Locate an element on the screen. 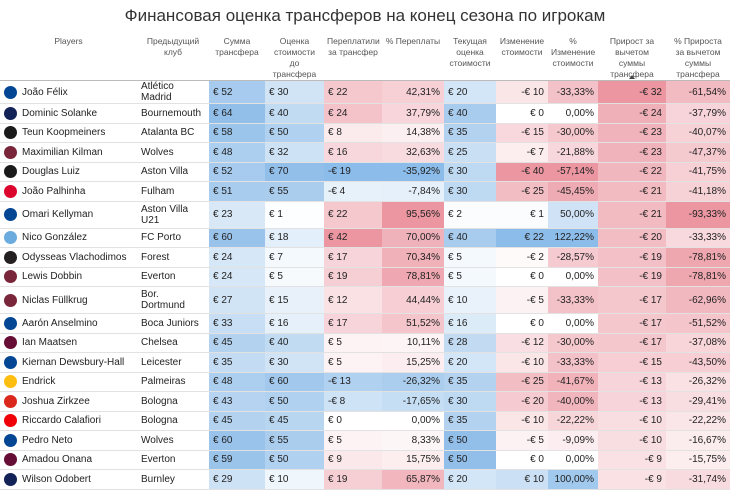 This screenshot has width=730, height=490. value-change-cell: -€ 2 is located at coordinates (522, 257).